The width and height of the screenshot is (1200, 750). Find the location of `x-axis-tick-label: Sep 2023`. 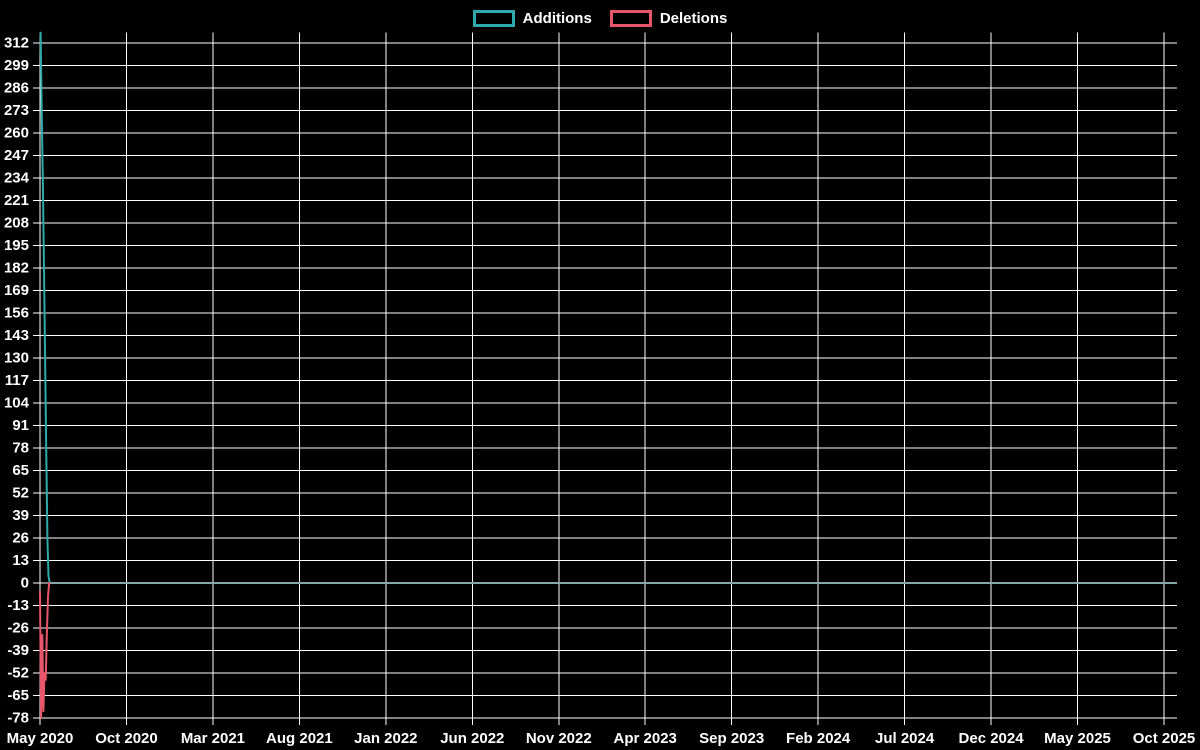

x-axis-tick-label: Sep 2023 is located at coordinates (731, 738).